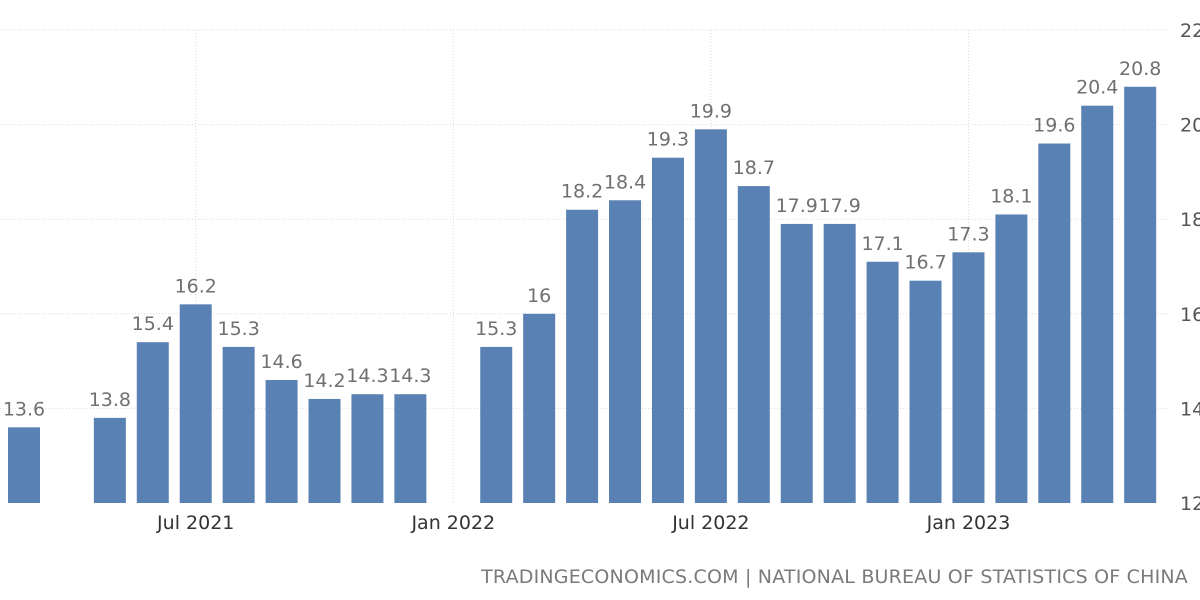 This screenshot has width=1200, height=600. Describe the element at coordinates (1190, 126) in the screenshot. I see `y-tick-label: 20` at that location.